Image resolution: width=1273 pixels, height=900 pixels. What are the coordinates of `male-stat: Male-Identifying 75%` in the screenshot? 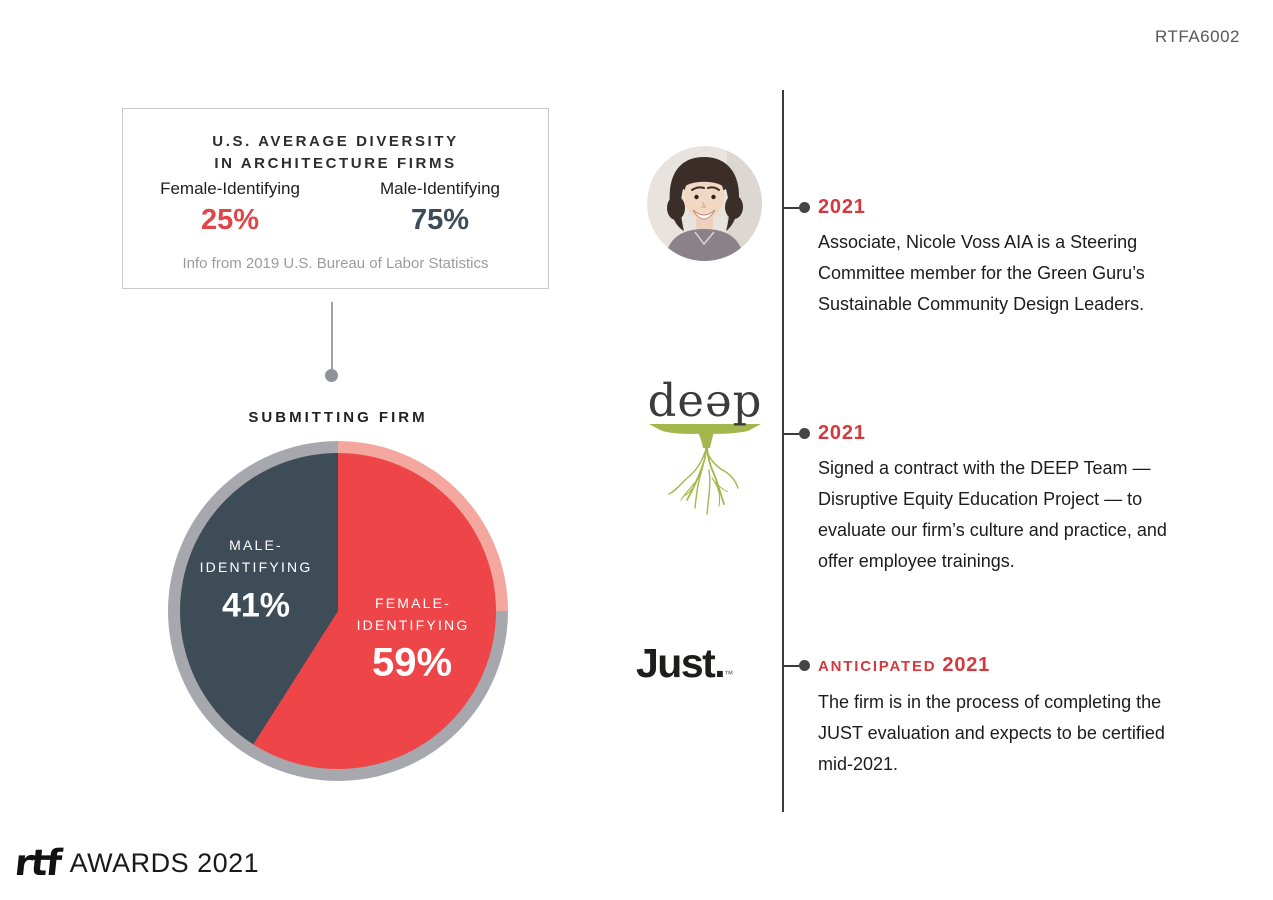 It's located at (440, 208).